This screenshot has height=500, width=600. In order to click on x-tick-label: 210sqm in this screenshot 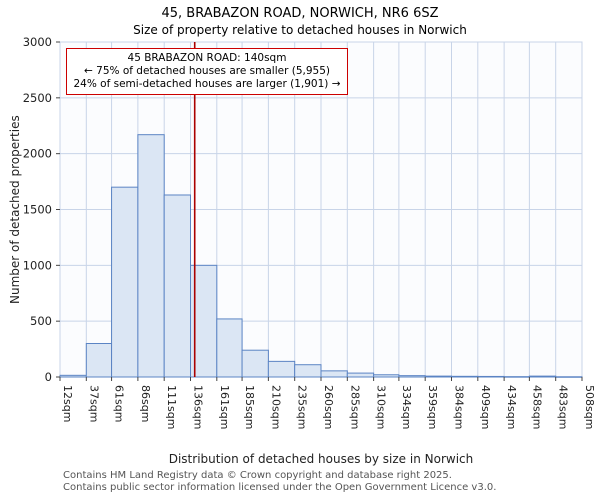, I will do `click(275, 407)`.